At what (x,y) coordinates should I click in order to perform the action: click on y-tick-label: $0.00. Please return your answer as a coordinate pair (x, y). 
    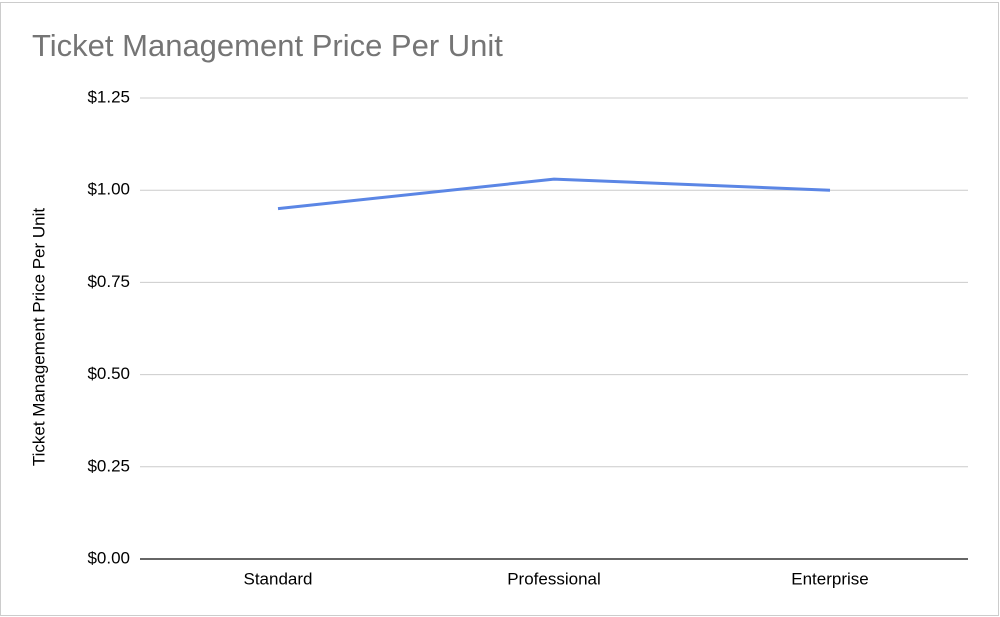
    Looking at the image, I should click on (108, 557).